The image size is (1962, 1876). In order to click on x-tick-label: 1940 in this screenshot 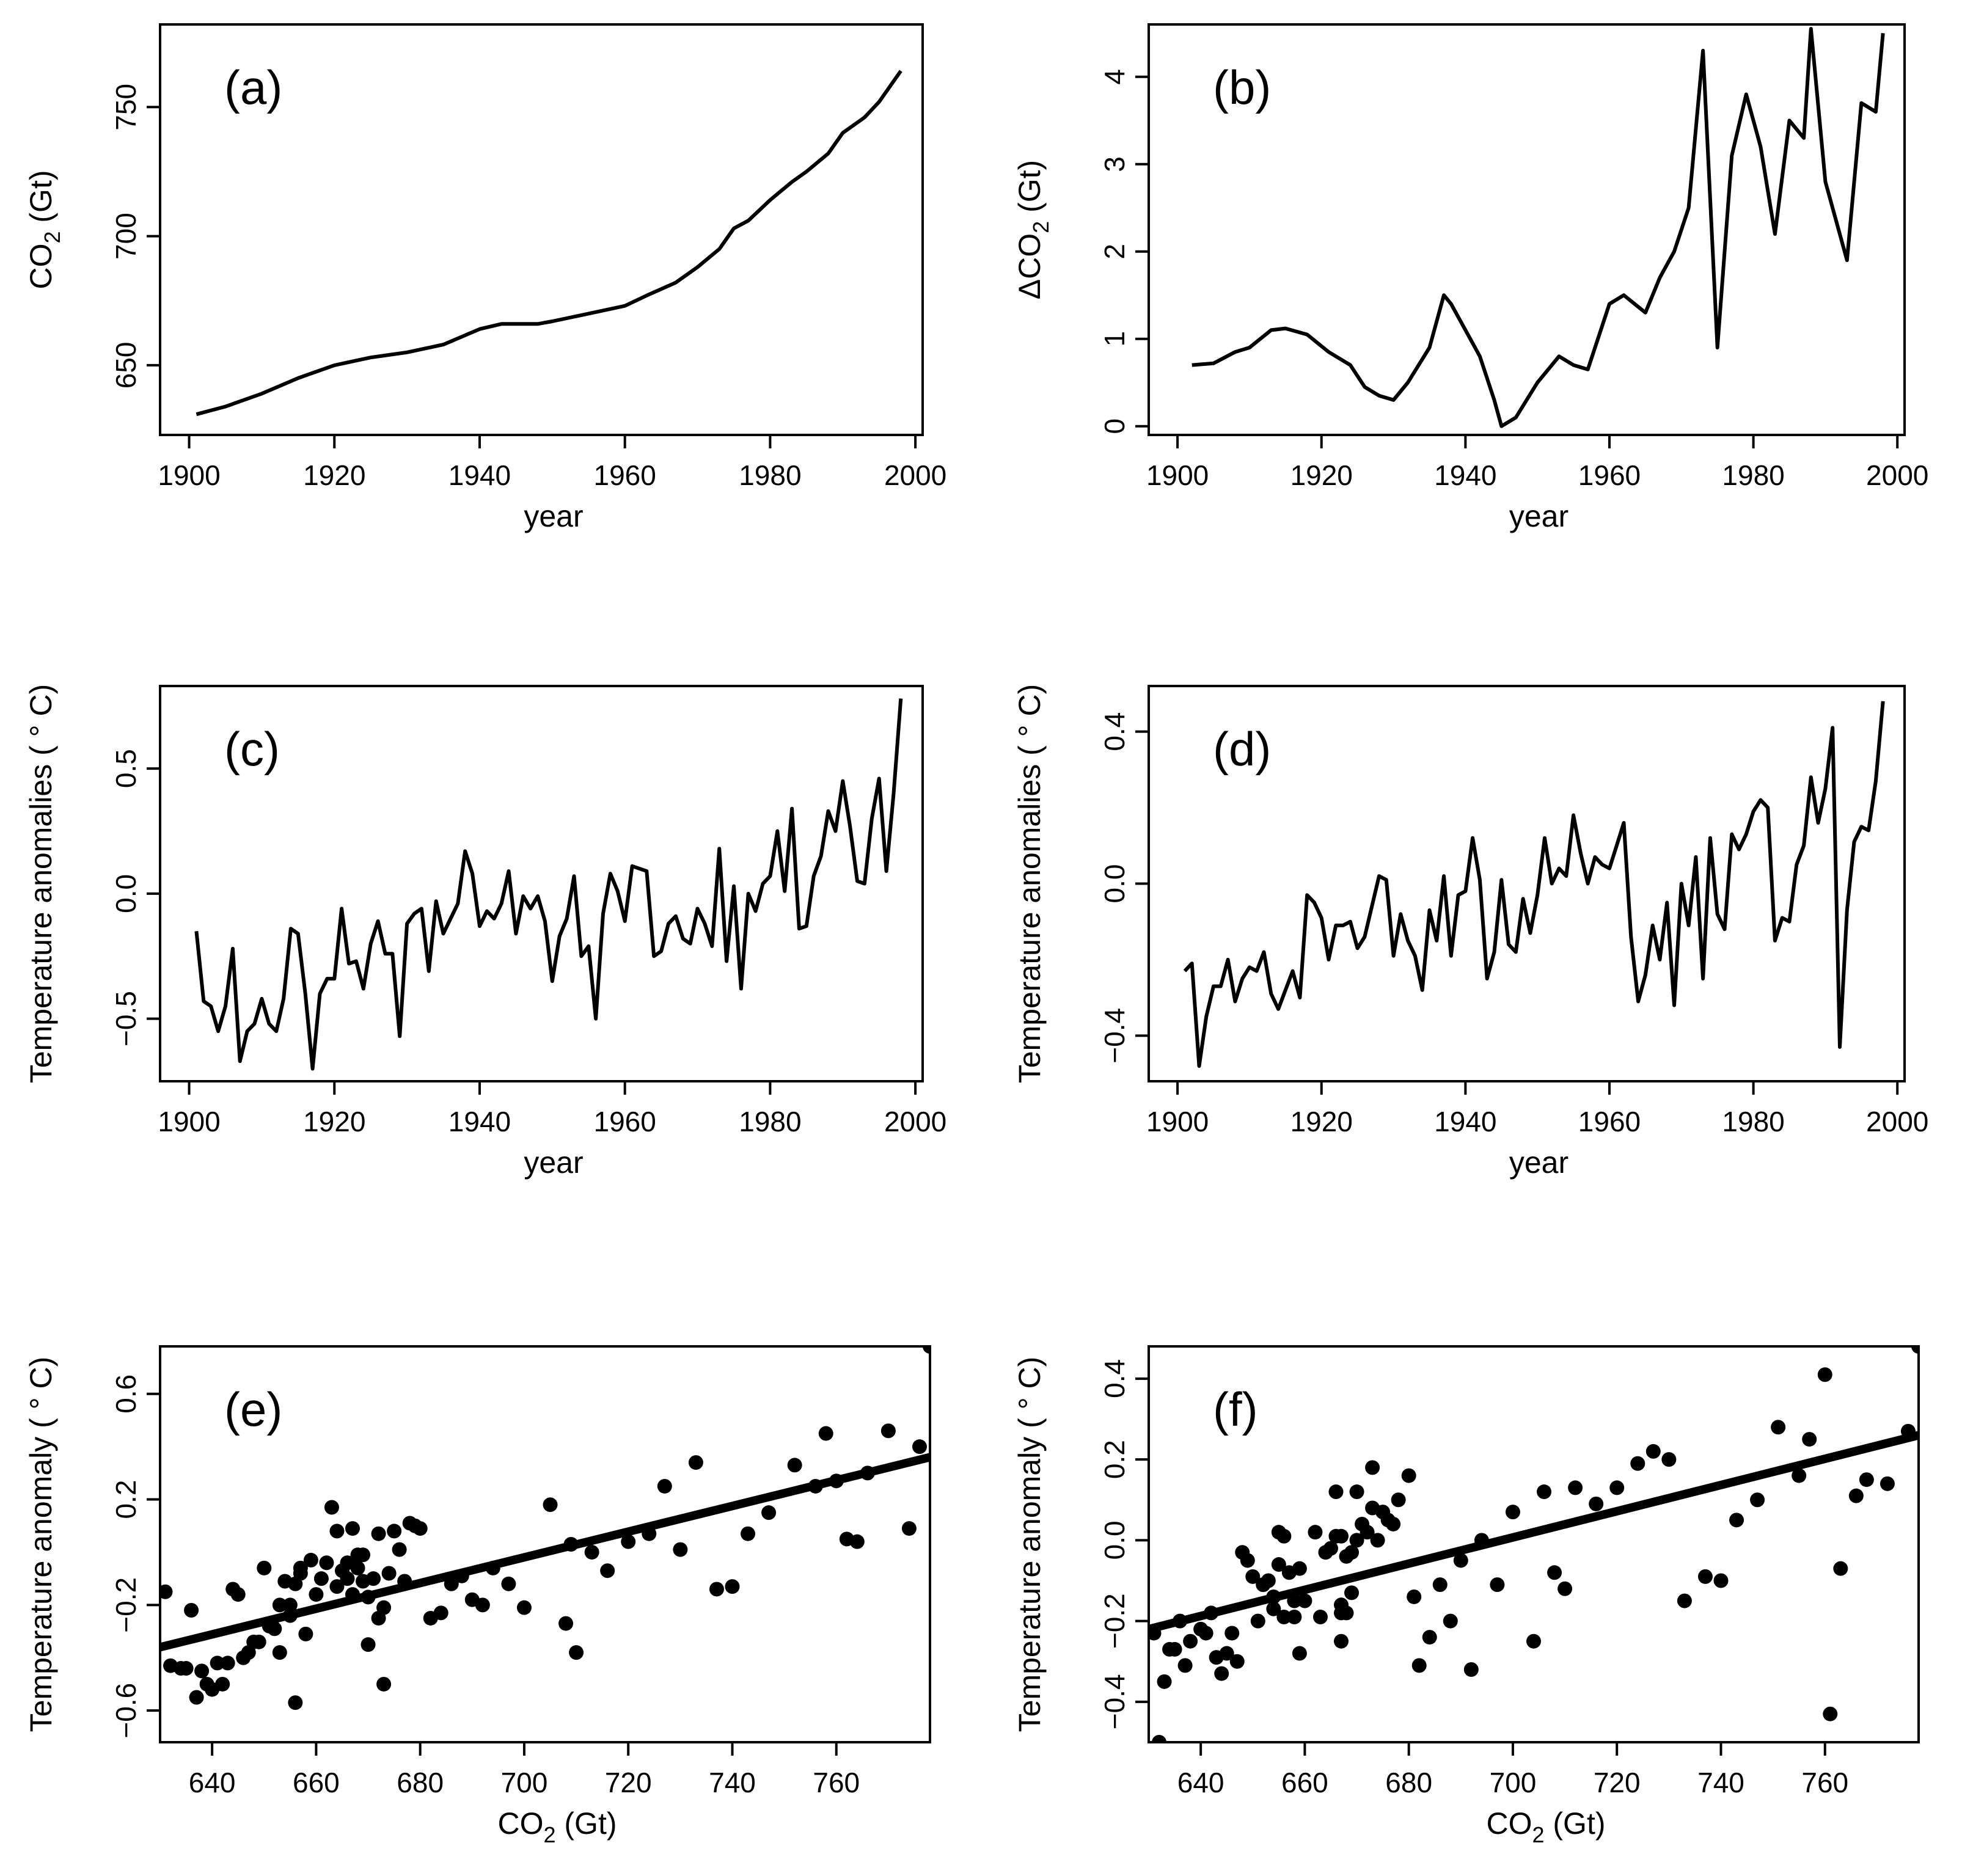, I will do `click(1465, 1121)`.